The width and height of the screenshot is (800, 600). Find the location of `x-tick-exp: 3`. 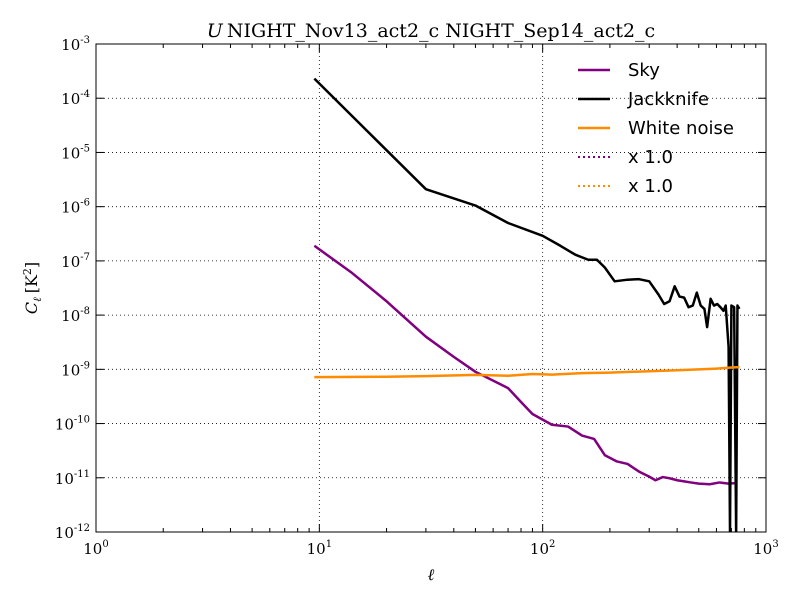

x-tick-exp: 3 is located at coordinates (775, 544).